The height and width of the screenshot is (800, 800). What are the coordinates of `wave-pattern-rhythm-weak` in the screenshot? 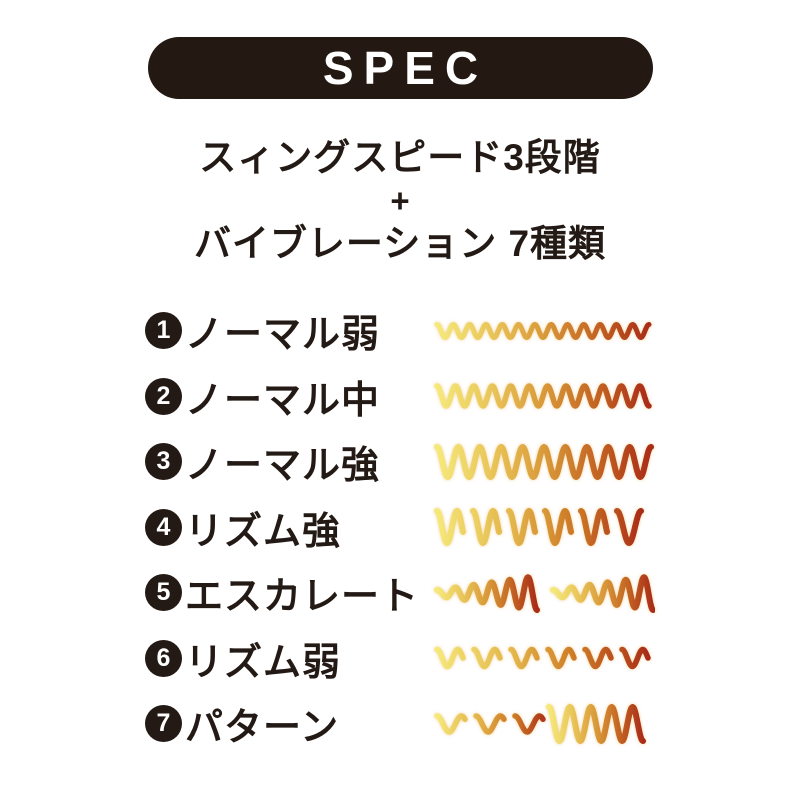 It's located at (542, 658).